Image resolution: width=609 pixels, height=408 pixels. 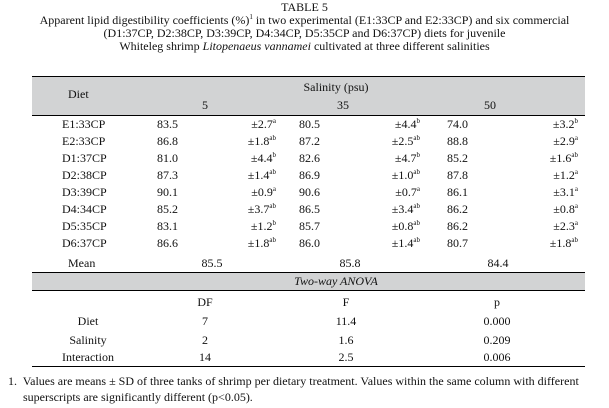 I want to click on mean-value: 87.2, so click(x=309, y=141).